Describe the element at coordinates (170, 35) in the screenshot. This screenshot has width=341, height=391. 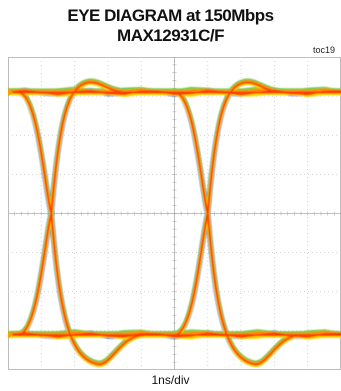
I see `chart-subtitle: MAX12931C/F` at that location.